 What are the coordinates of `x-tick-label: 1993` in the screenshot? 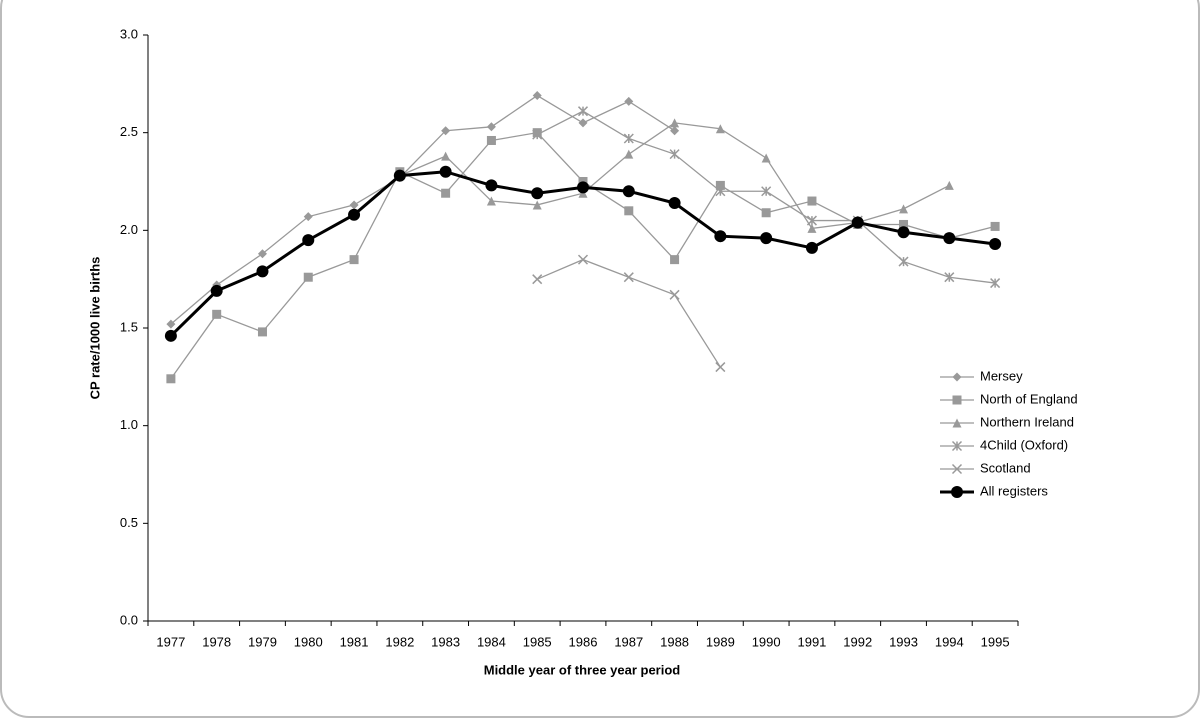 It's located at (903, 641).